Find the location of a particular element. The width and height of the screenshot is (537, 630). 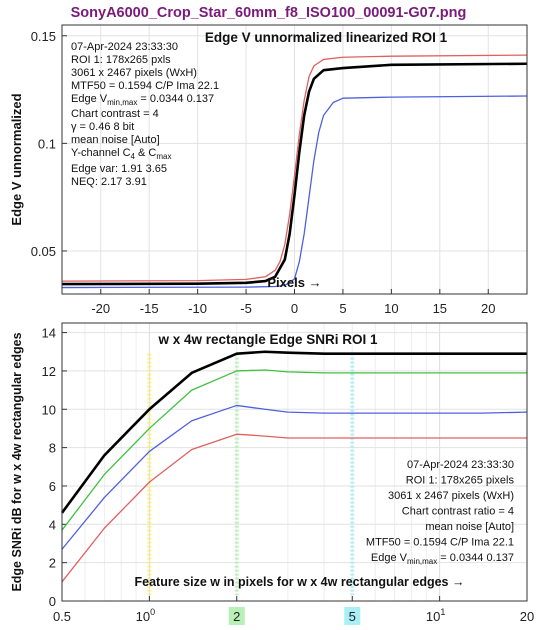

y-tick-label: 8 is located at coordinates (52, 448).